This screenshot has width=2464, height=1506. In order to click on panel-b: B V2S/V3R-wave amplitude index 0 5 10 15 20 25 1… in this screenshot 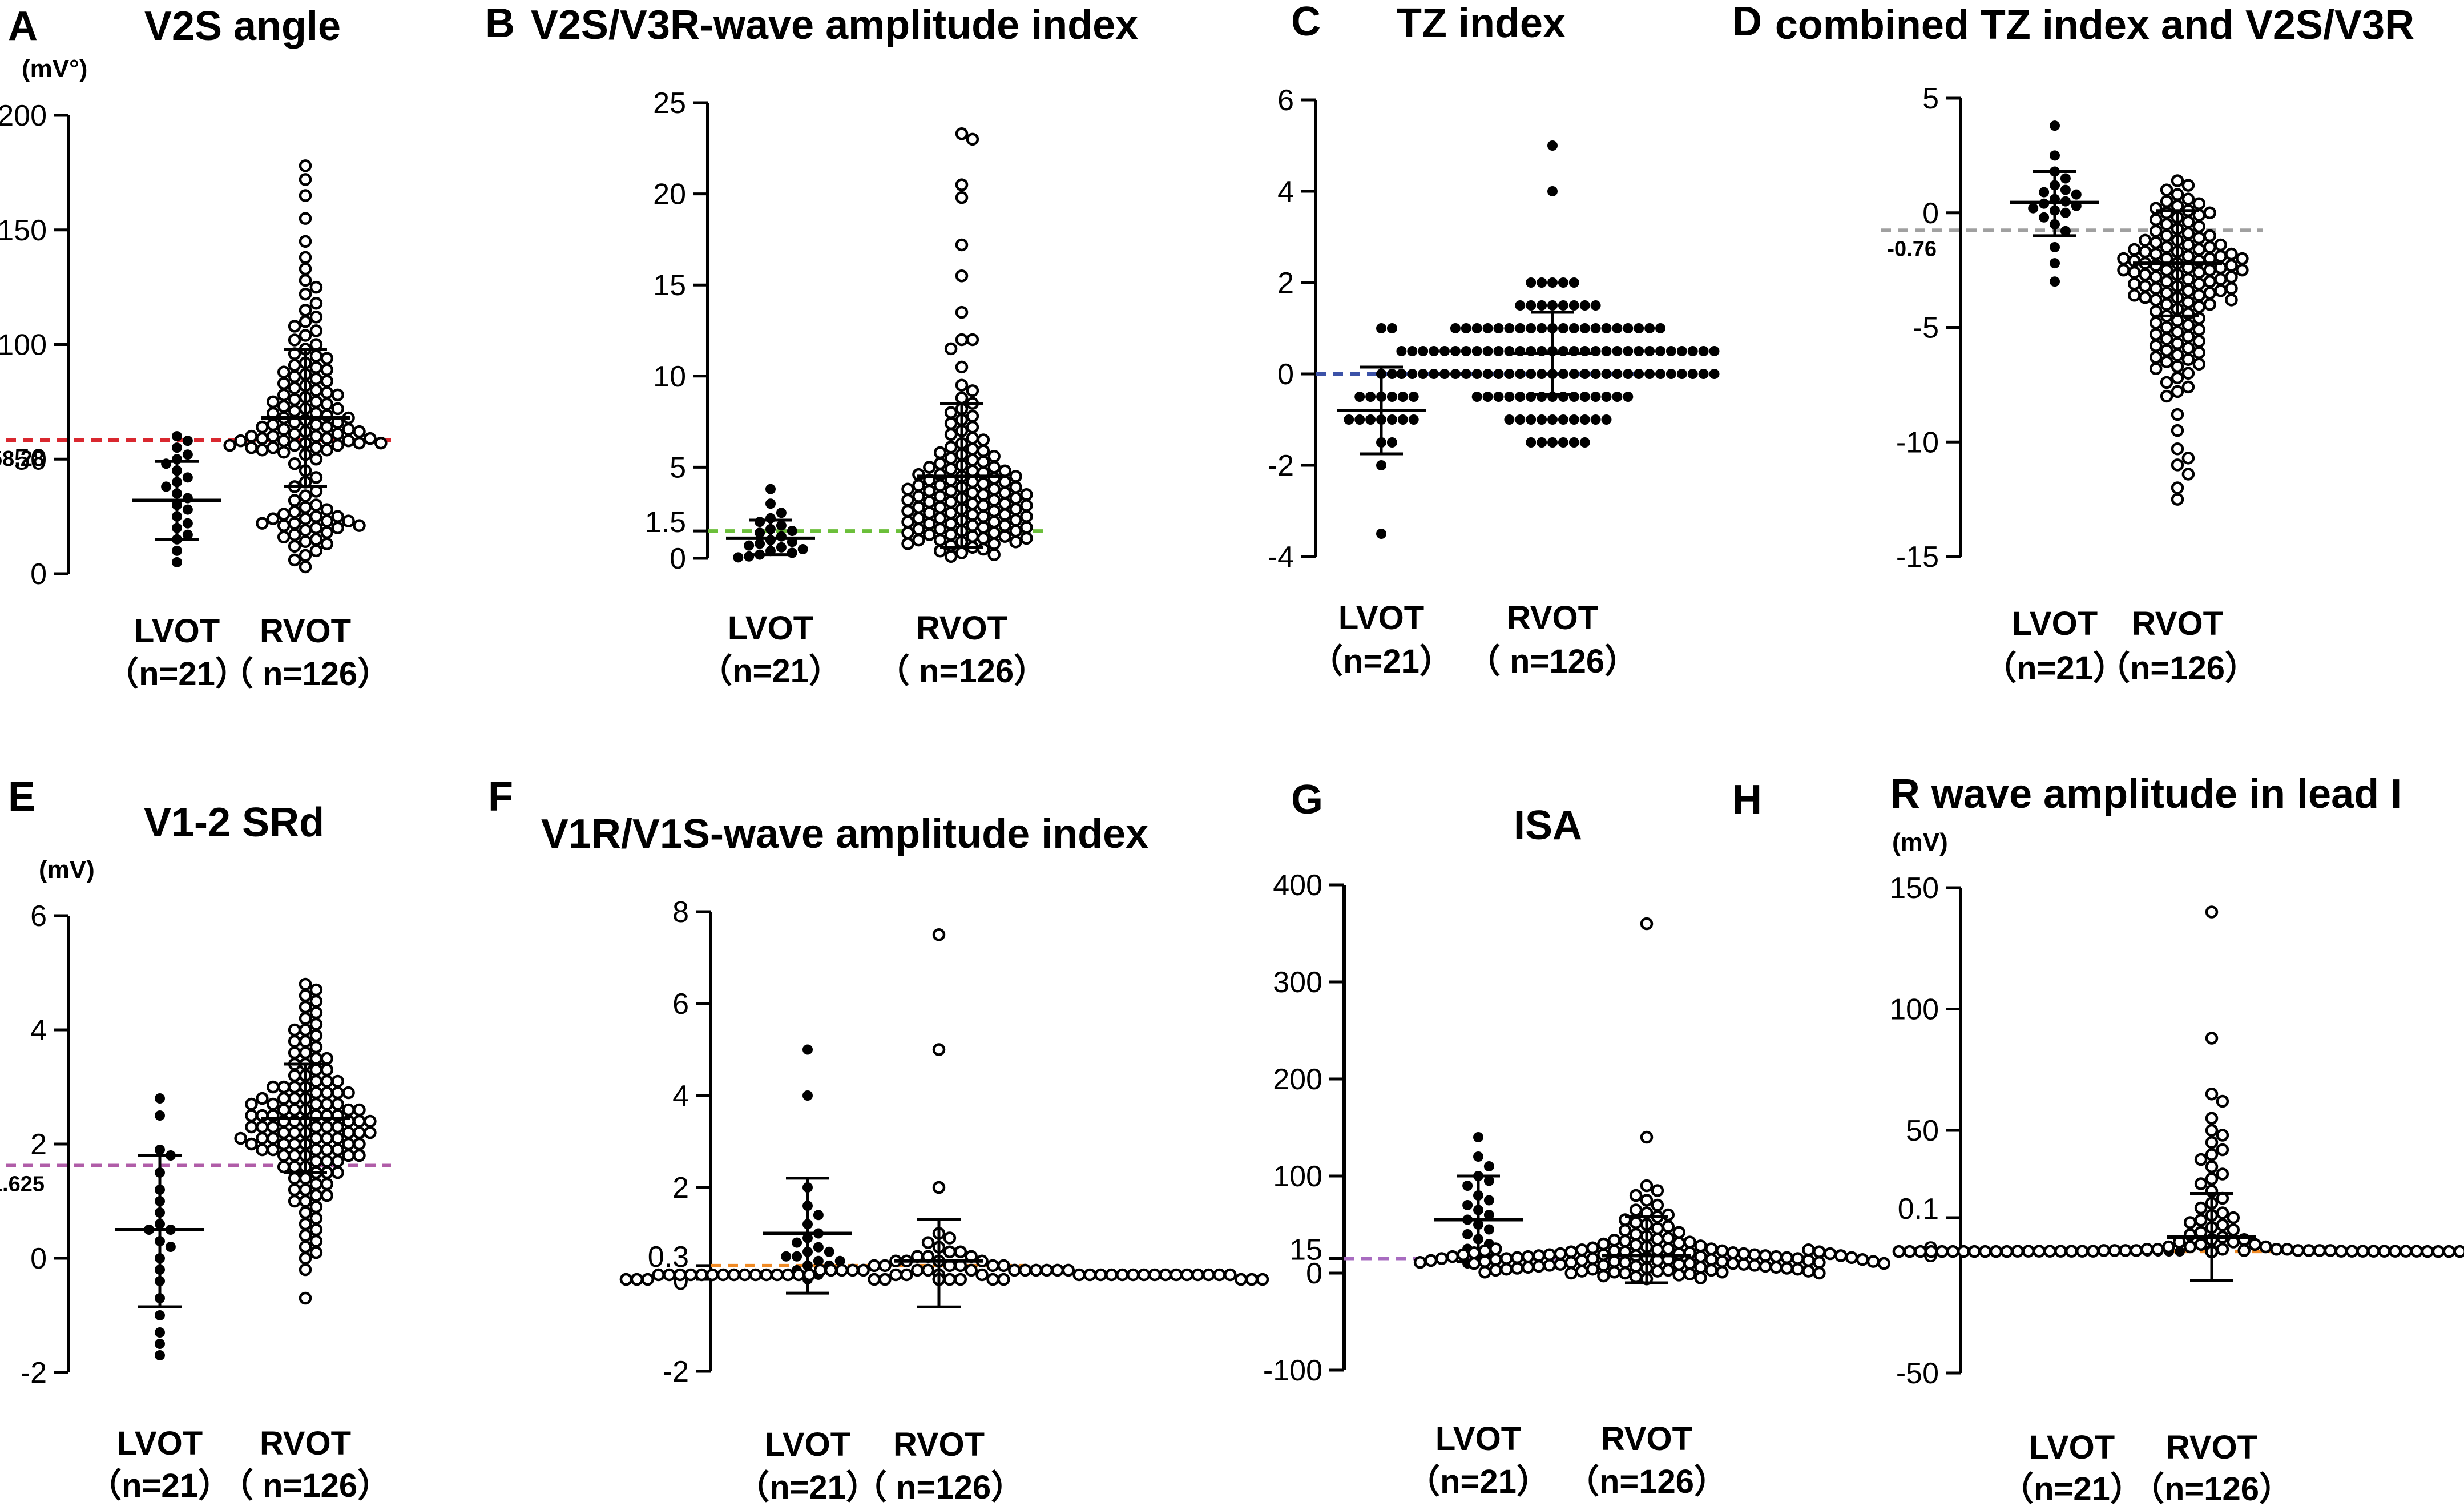, I will do `click(811, 345)`.